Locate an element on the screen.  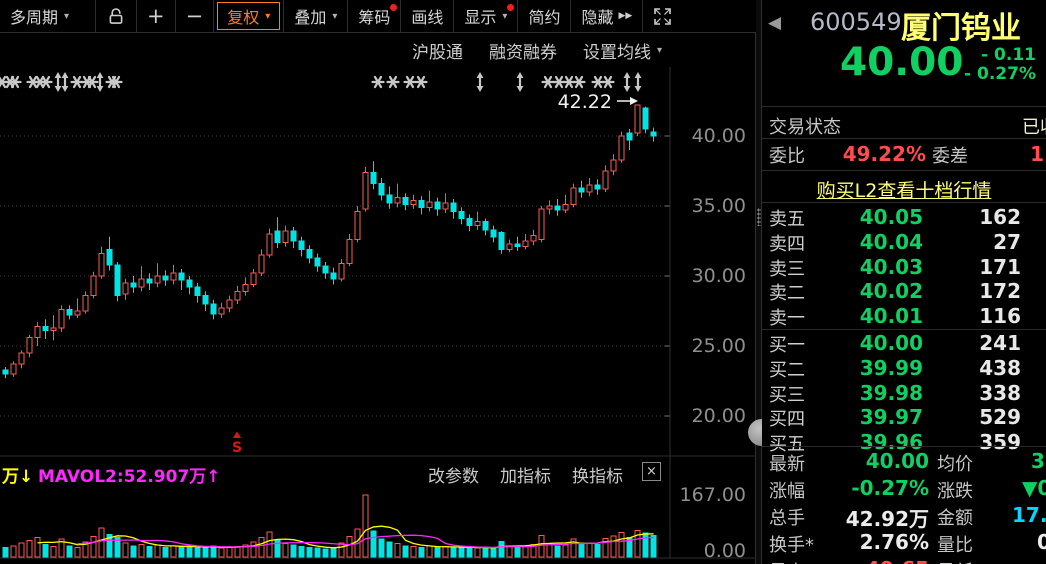
close-indicator-icon: × is located at coordinates (651, 471).